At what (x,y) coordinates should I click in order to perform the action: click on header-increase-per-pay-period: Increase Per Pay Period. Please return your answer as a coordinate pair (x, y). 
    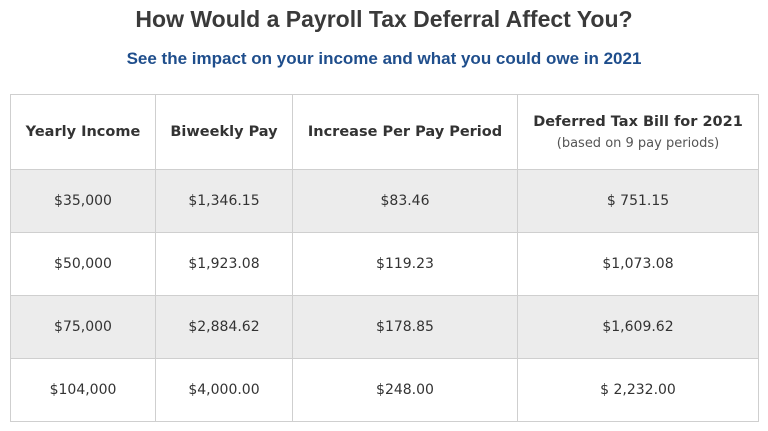
    Looking at the image, I should click on (405, 132).